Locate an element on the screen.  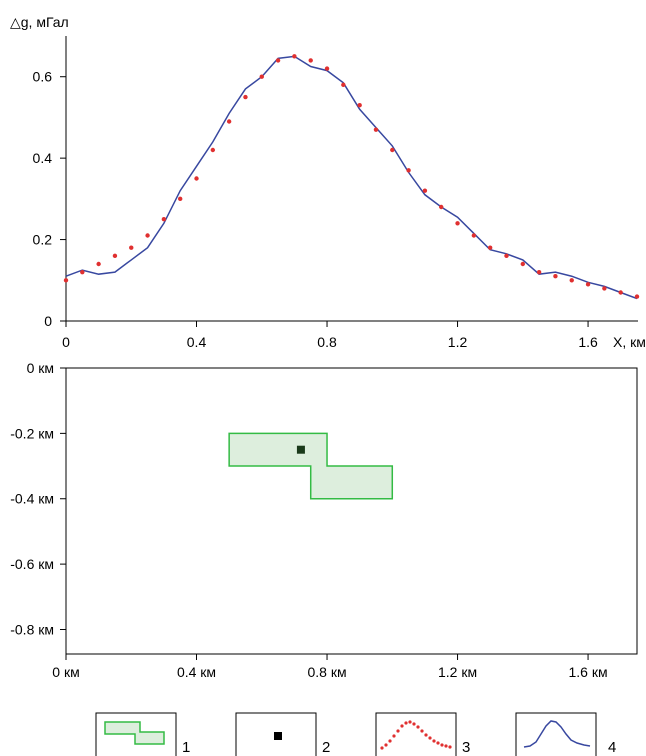
point-source-marker is located at coordinates (300, 449).